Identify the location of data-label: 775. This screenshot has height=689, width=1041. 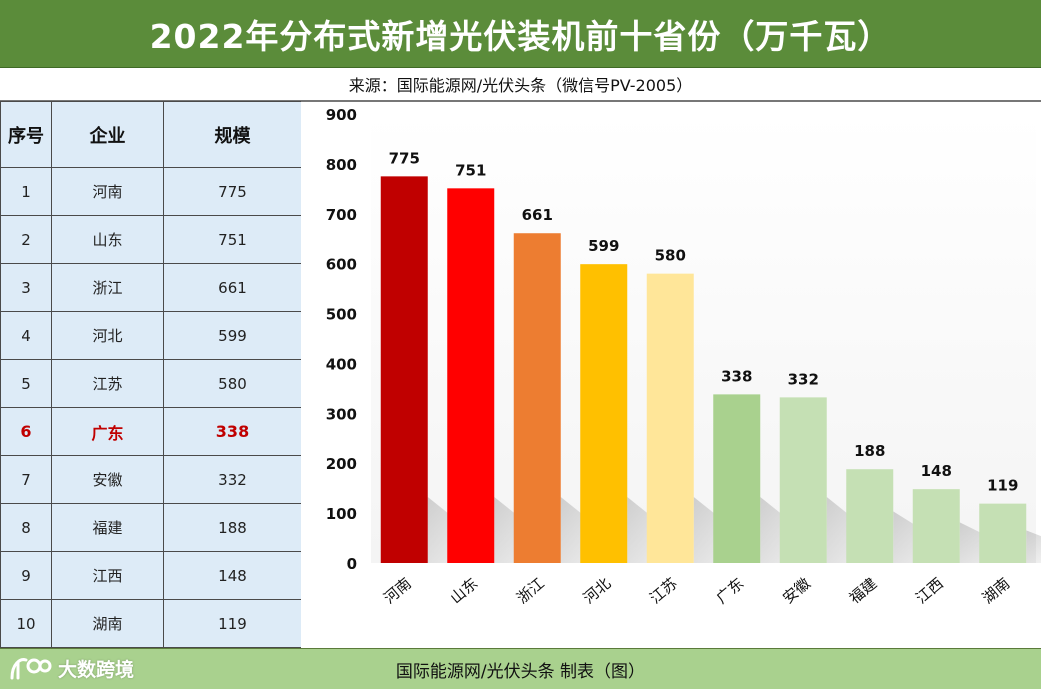
(404, 158).